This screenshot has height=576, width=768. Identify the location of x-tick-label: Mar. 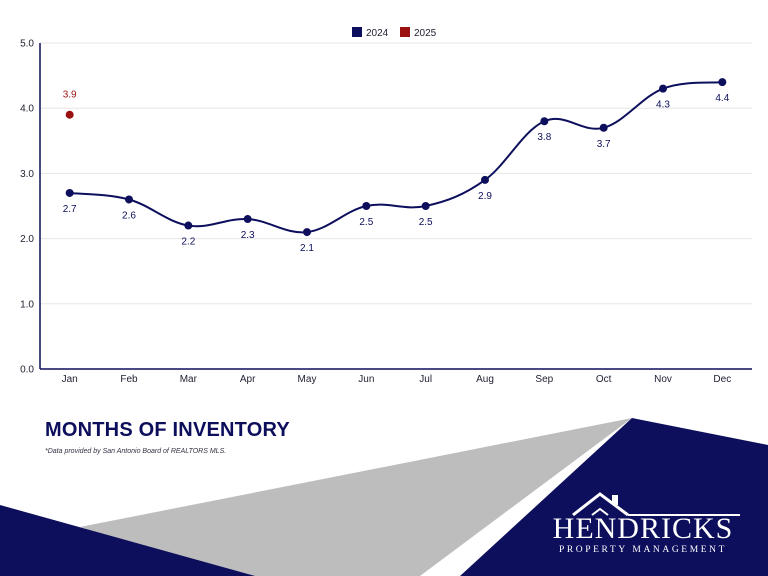
(189, 379).